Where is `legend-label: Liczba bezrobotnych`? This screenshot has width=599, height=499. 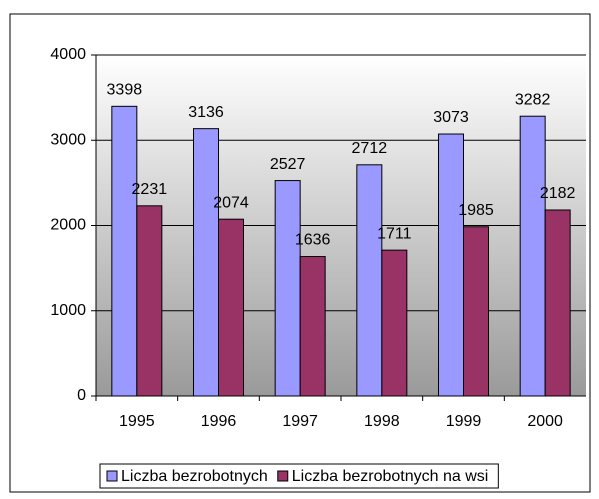 legend-label: Liczba bezrobotnych is located at coordinates (194, 476).